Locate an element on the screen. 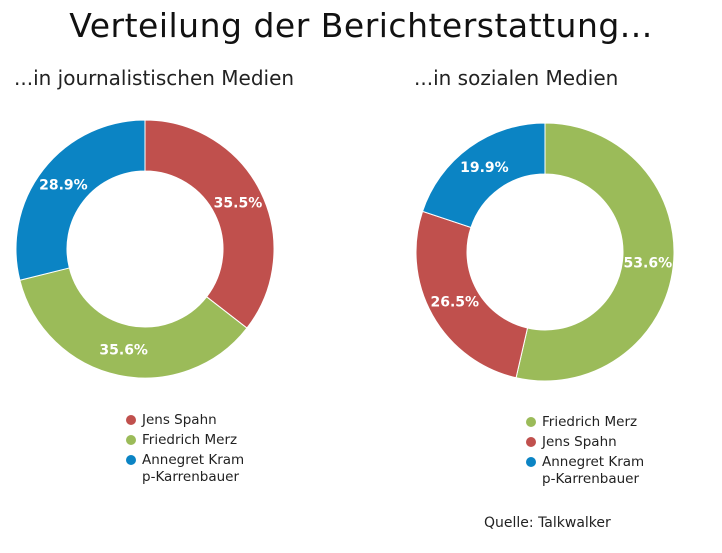 The height and width of the screenshot is (553, 722). chart-subtitle-journalistic: ...in journalistischen Medien is located at coordinates (154, 78).